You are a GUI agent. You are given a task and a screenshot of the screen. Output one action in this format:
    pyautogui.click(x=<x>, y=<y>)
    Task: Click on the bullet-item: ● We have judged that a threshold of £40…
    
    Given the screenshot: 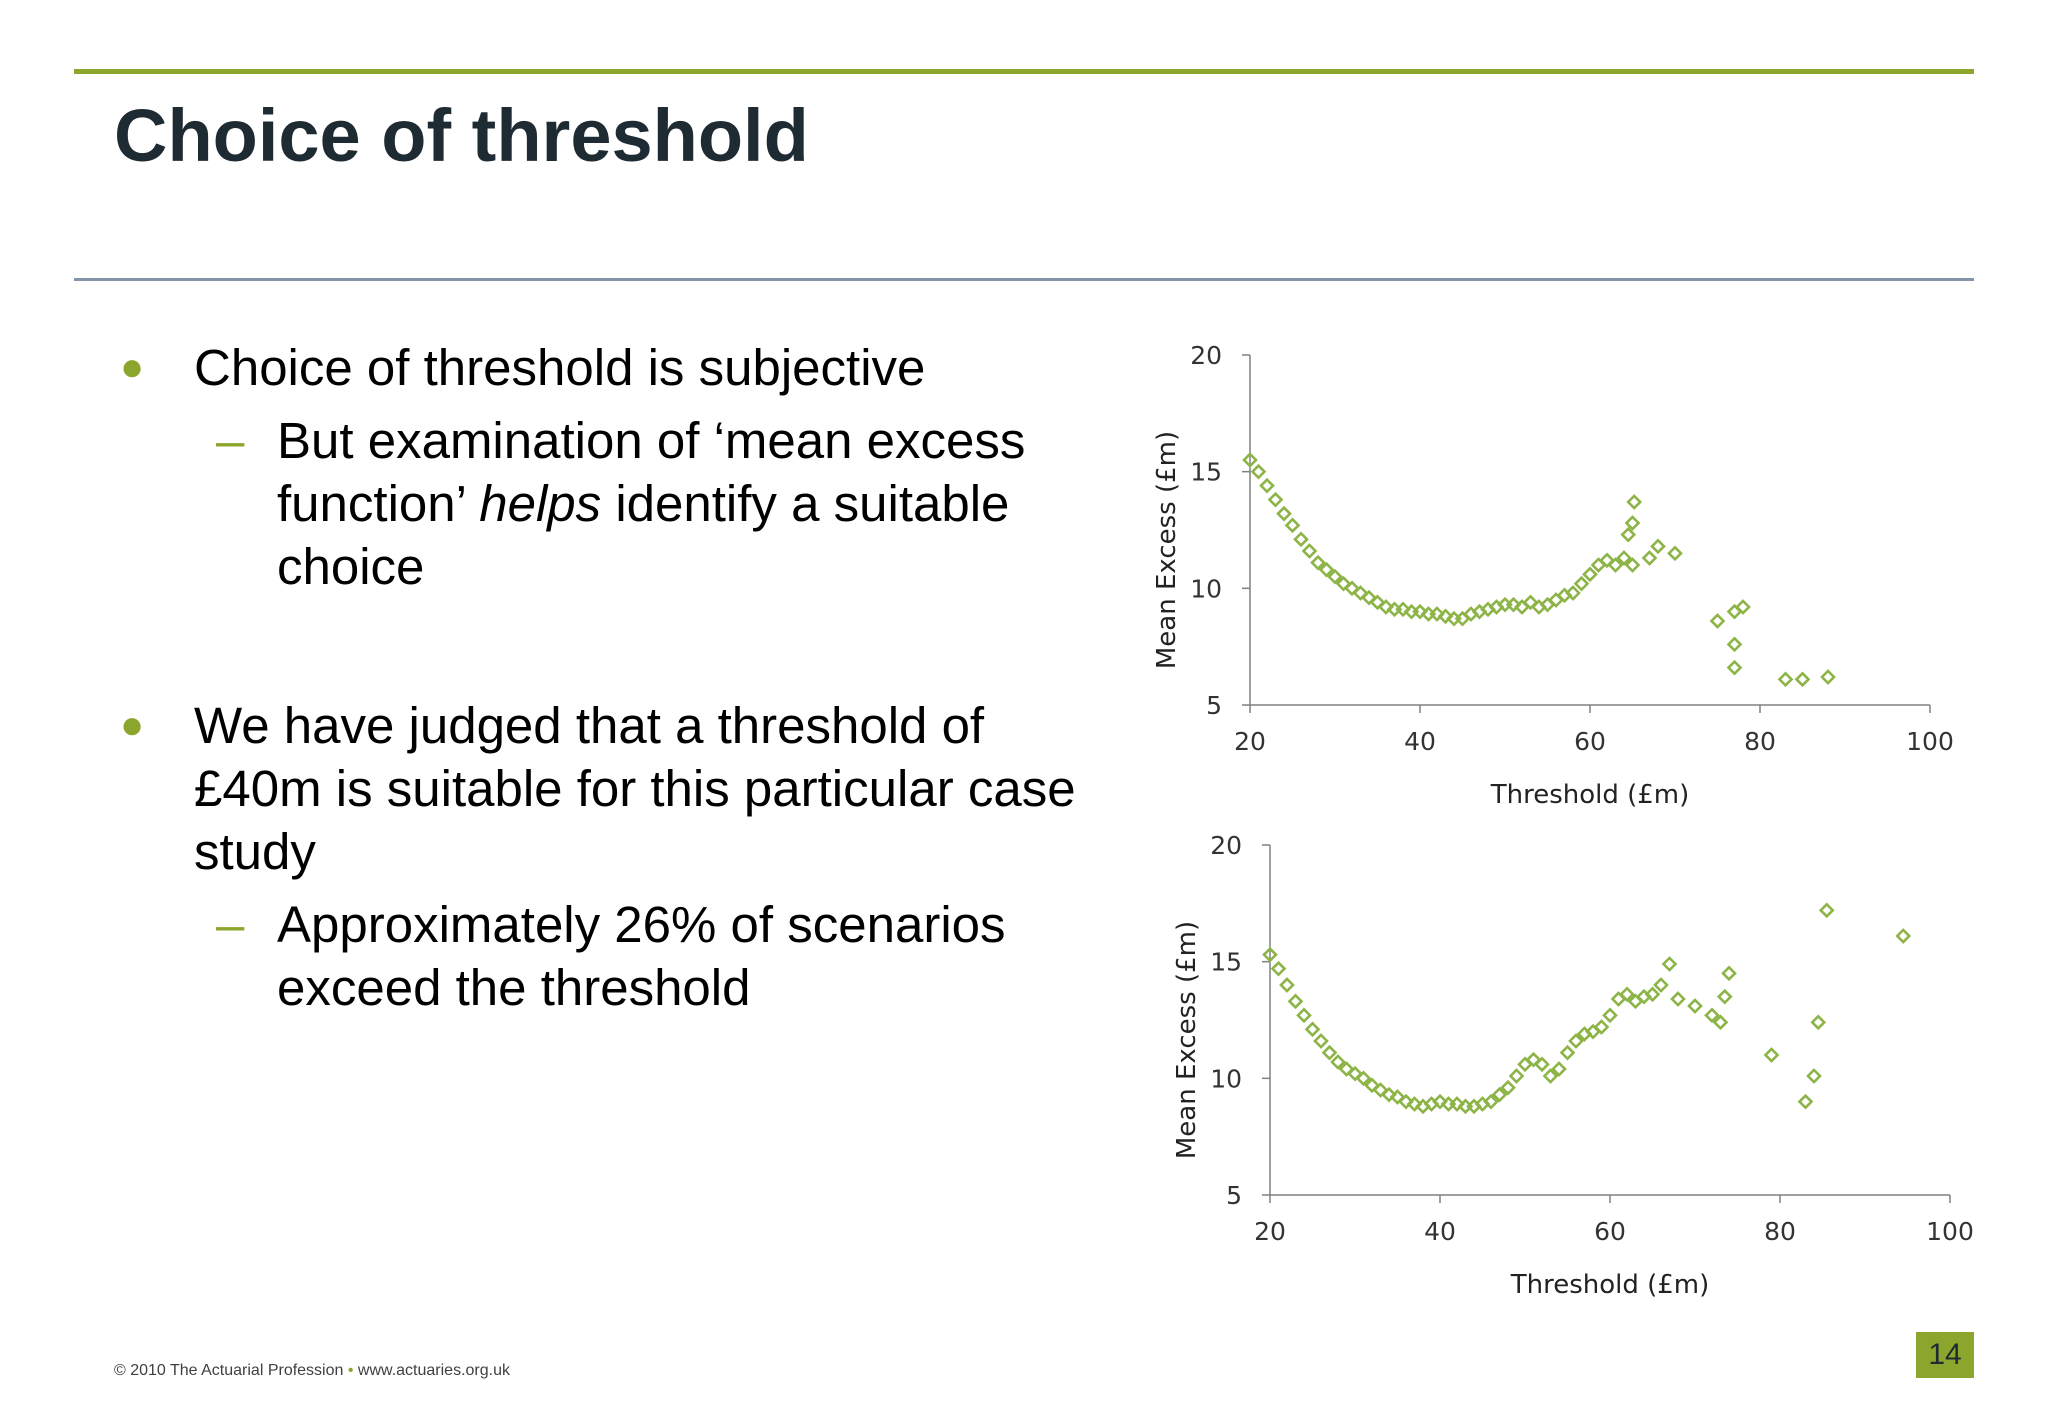 What is the action you would take?
    pyautogui.click(x=600, y=788)
    